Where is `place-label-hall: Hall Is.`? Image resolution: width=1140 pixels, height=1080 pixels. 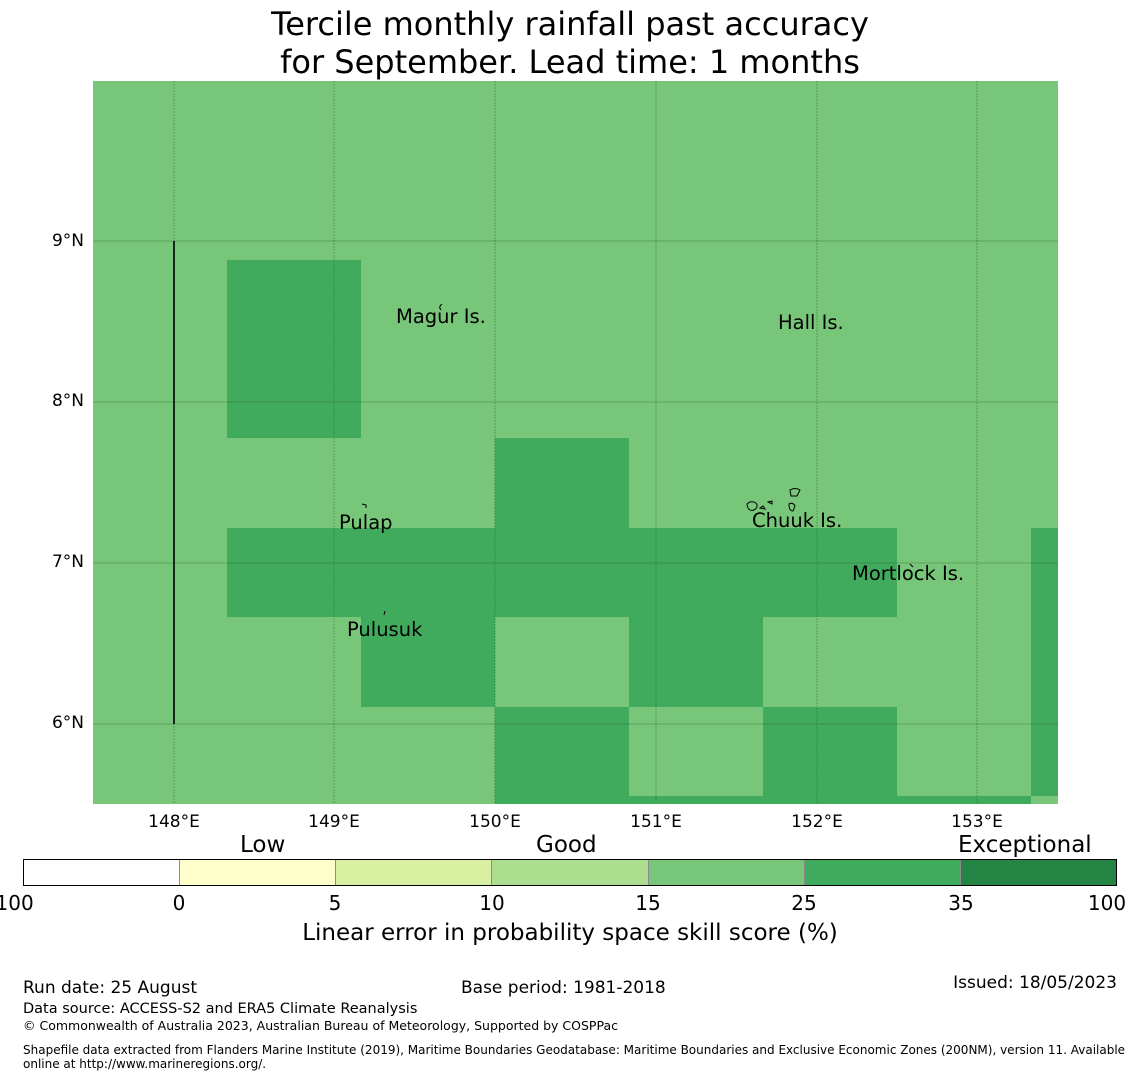 place-label-hall: Hall Is. is located at coordinates (811, 322).